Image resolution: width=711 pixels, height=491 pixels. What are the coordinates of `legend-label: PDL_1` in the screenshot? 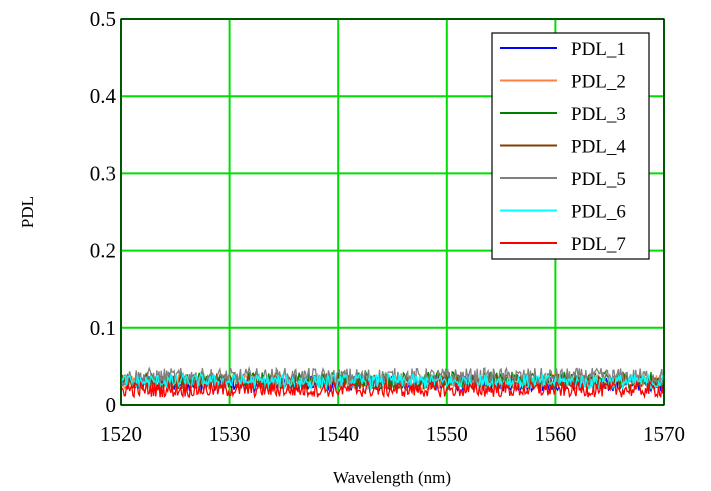 It's located at (598, 49).